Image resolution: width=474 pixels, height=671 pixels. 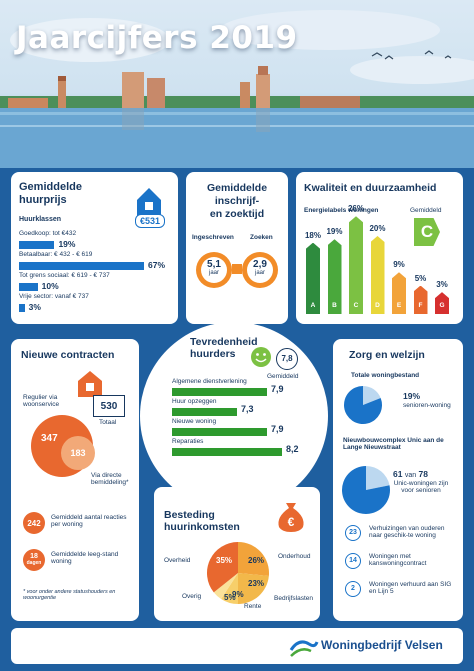 I want to click on kwaliteit-title: Kwaliteit en duurzaamheid, so click(x=370, y=188).